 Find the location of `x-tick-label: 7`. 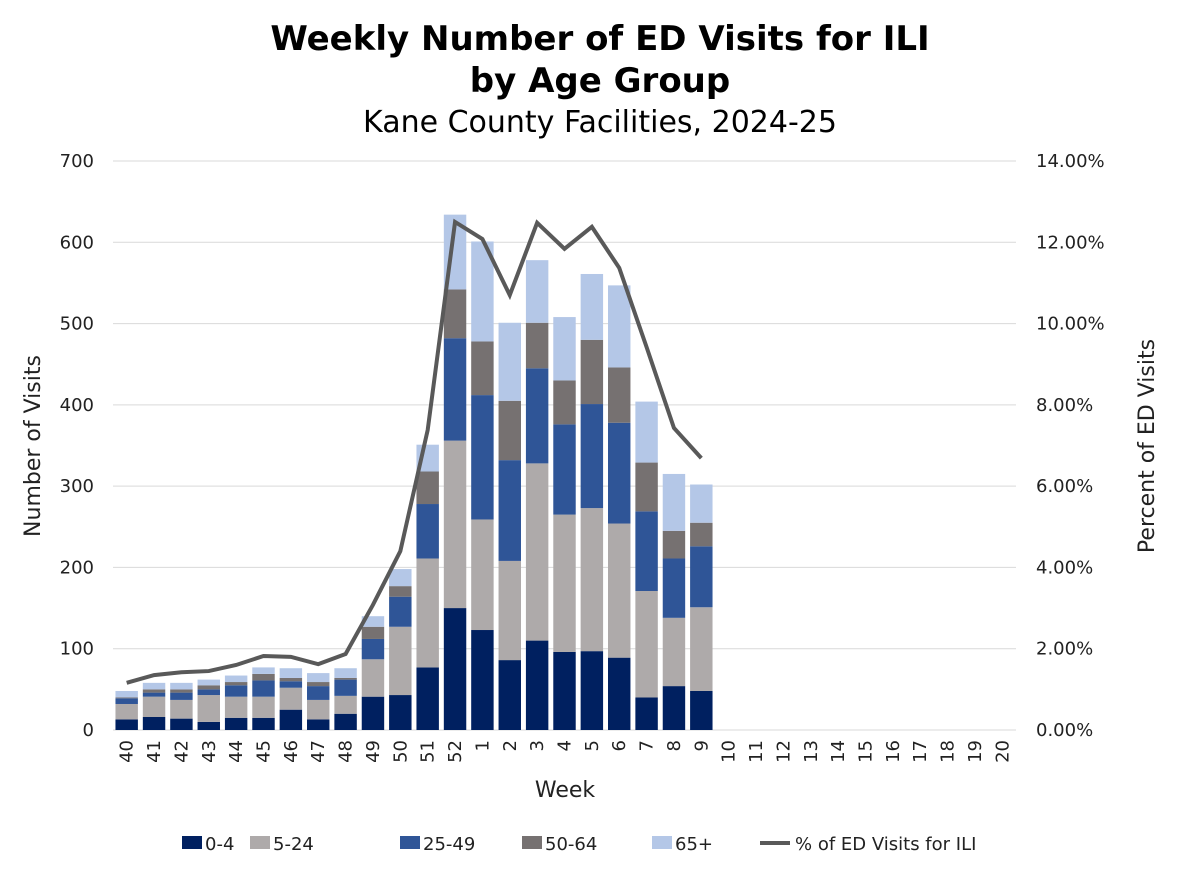

x-tick-label: 7 is located at coordinates (647, 745).